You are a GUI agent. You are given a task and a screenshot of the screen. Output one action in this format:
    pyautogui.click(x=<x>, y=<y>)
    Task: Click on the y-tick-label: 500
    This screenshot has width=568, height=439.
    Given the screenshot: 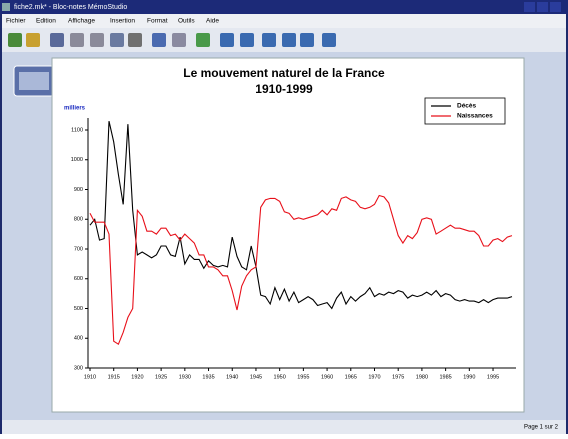 What is the action you would take?
    pyautogui.click(x=78, y=309)
    